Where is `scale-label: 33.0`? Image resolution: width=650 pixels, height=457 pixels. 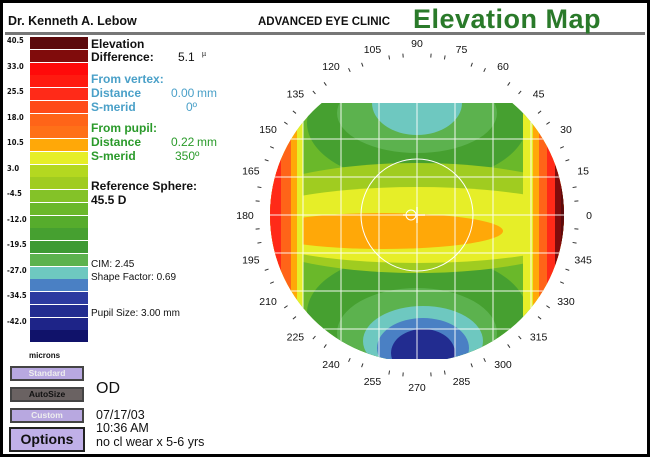 scale-label: 33.0 is located at coordinates (15, 66).